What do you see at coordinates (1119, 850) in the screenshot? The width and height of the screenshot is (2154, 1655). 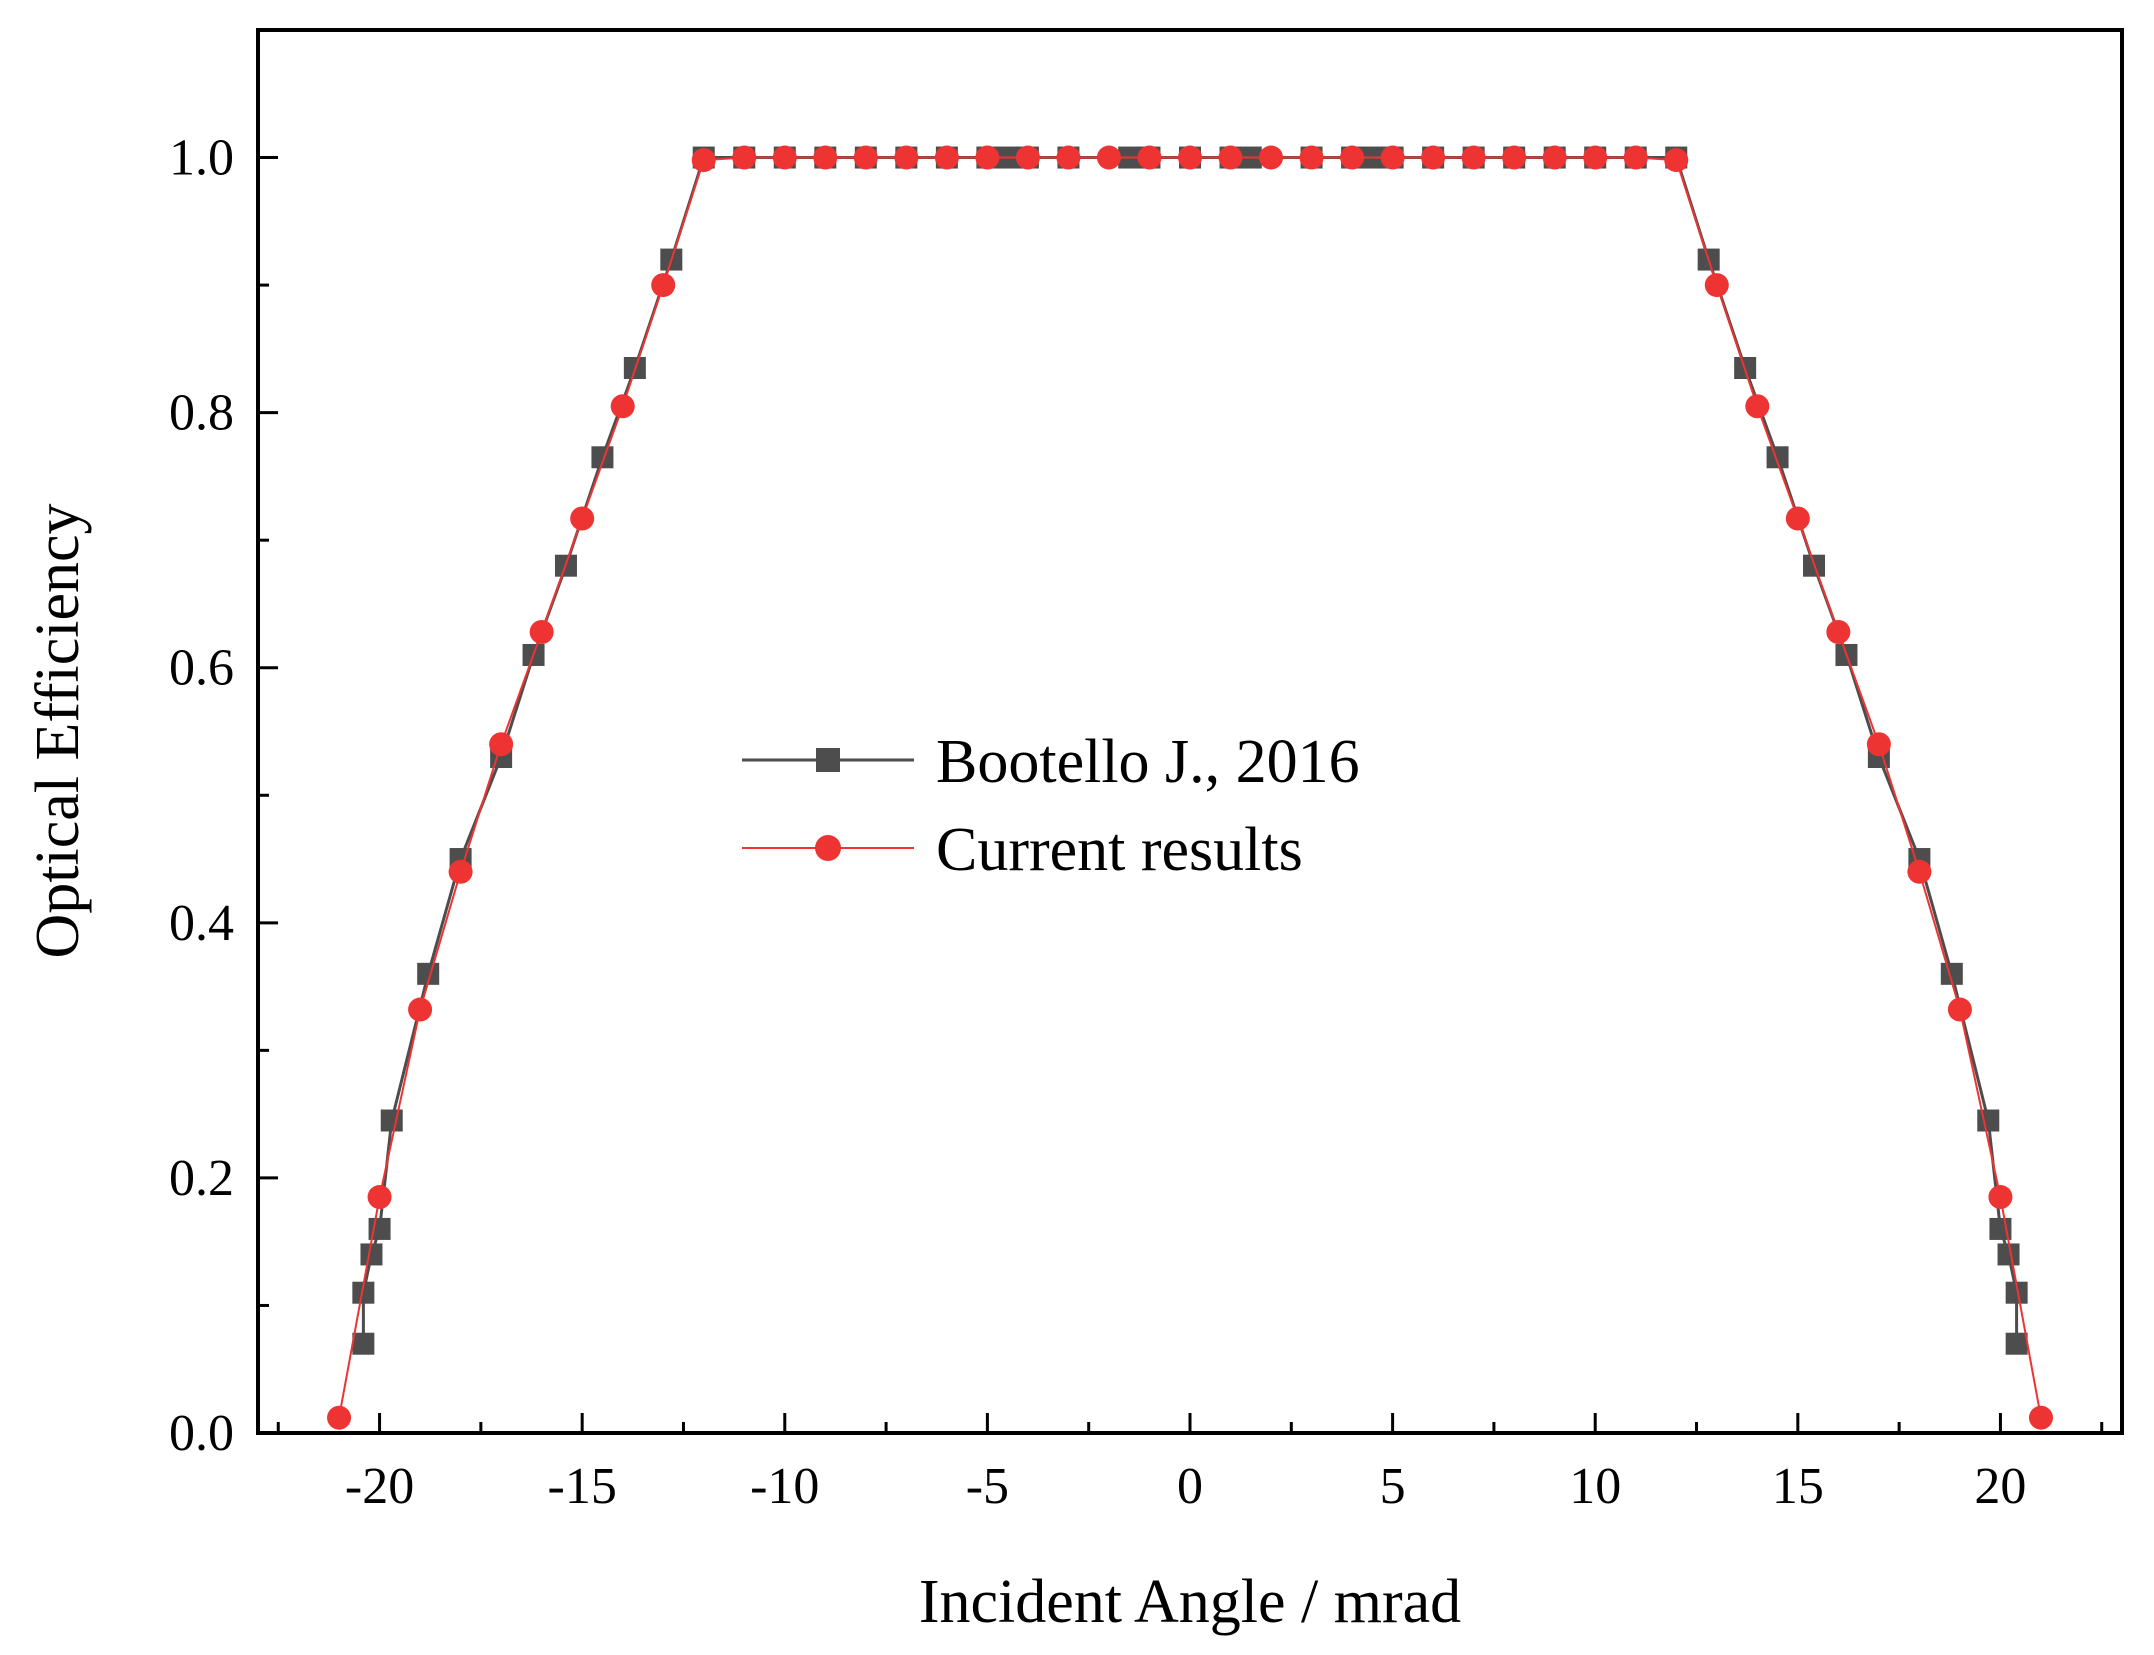 I see `legend-label-current: Current results` at bounding box center [1119, 850].